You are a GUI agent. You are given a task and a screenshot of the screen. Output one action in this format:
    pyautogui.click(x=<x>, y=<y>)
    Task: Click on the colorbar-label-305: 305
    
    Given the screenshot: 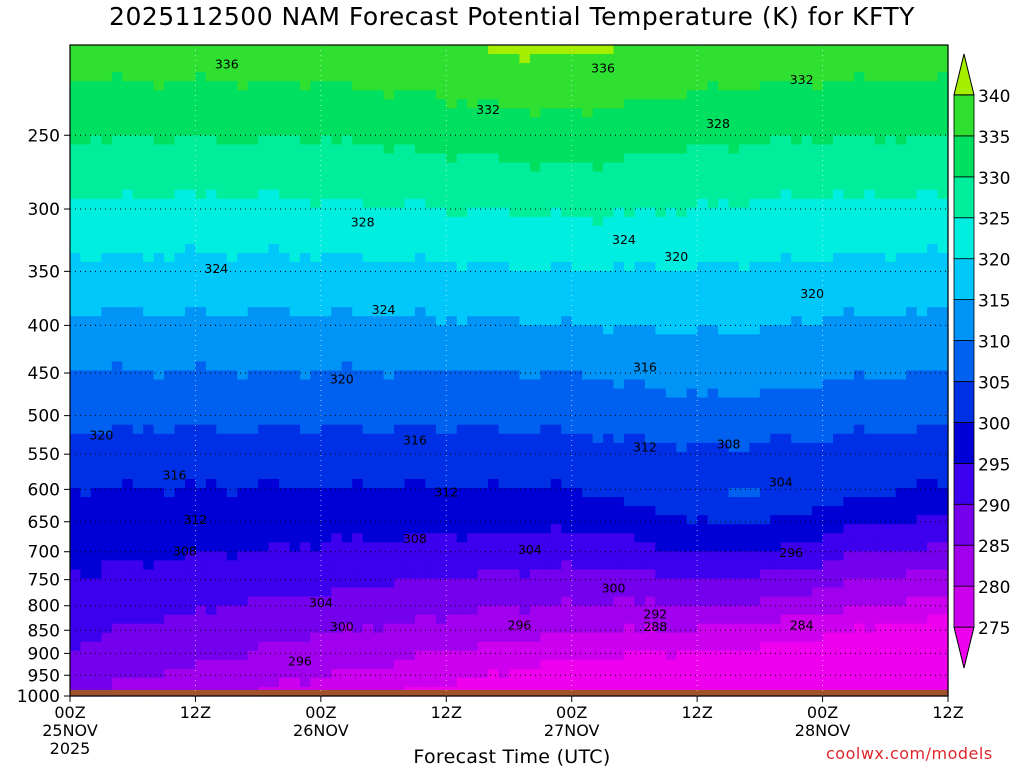 What is the action you would take?
    pyautogui.click(x=994, y=383)
    